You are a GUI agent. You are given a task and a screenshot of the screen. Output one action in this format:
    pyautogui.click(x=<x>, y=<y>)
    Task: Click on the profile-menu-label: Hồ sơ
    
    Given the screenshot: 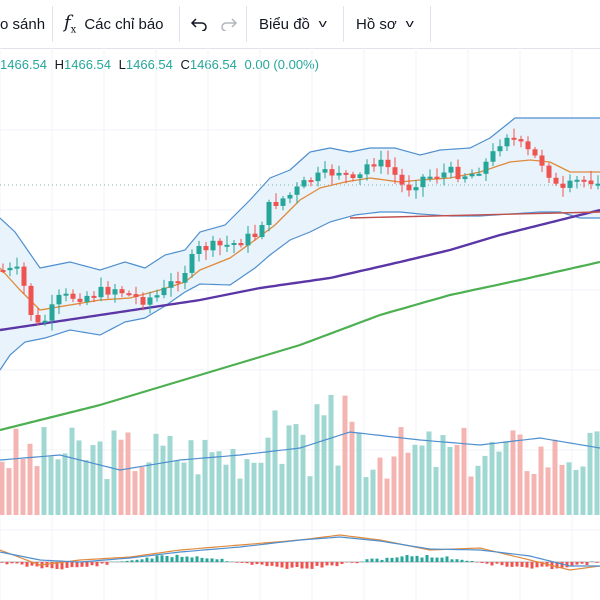 What is the action you would take?
    pyautogui.click(x=376, y=24)
    